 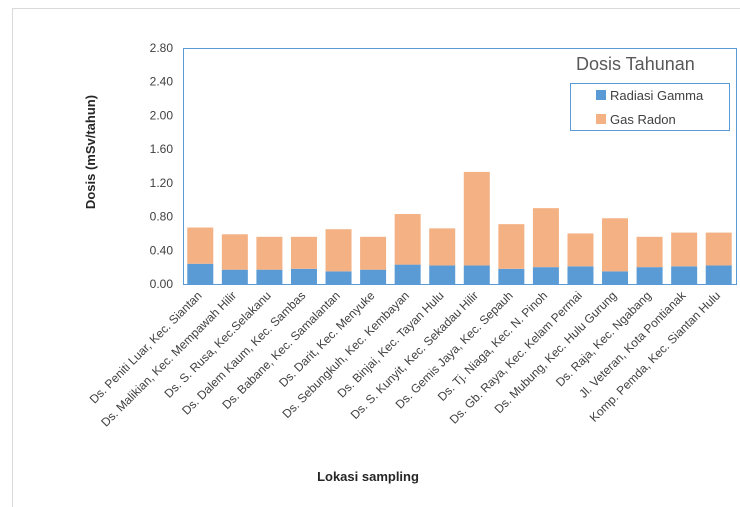 What do you see at coordinates (90, 152) in the screenshot?
I see `y-axis-title: Dosis (mSv/tahun)` at bounding box center [90, 152].